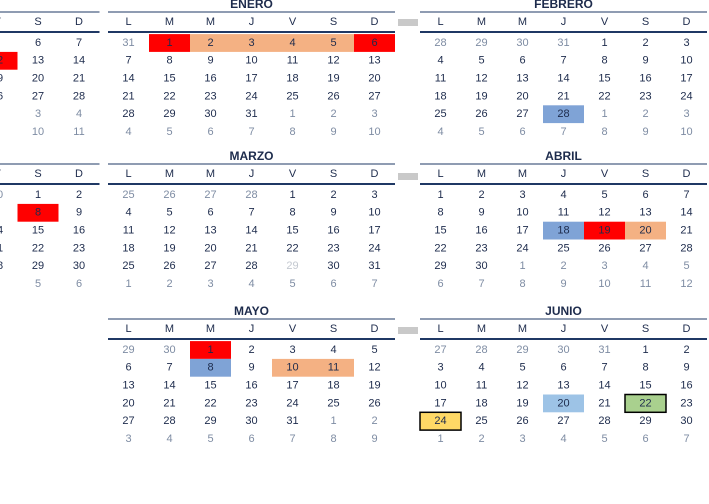  Describe the element at coordinates (251, 231) in the screenshot. I see `day-number: 14` at that location.